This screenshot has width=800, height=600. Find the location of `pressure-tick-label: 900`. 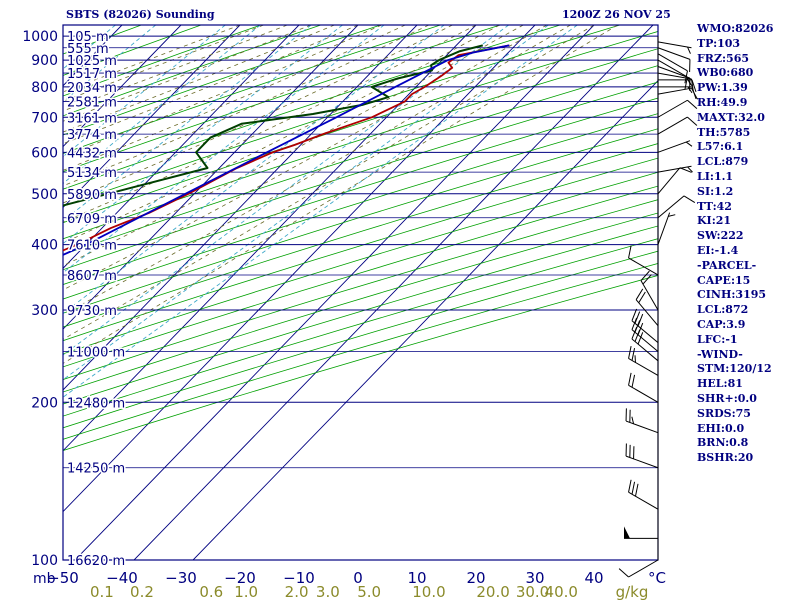

pressure-tick-label: 900 is located at coordinates (44, 61).